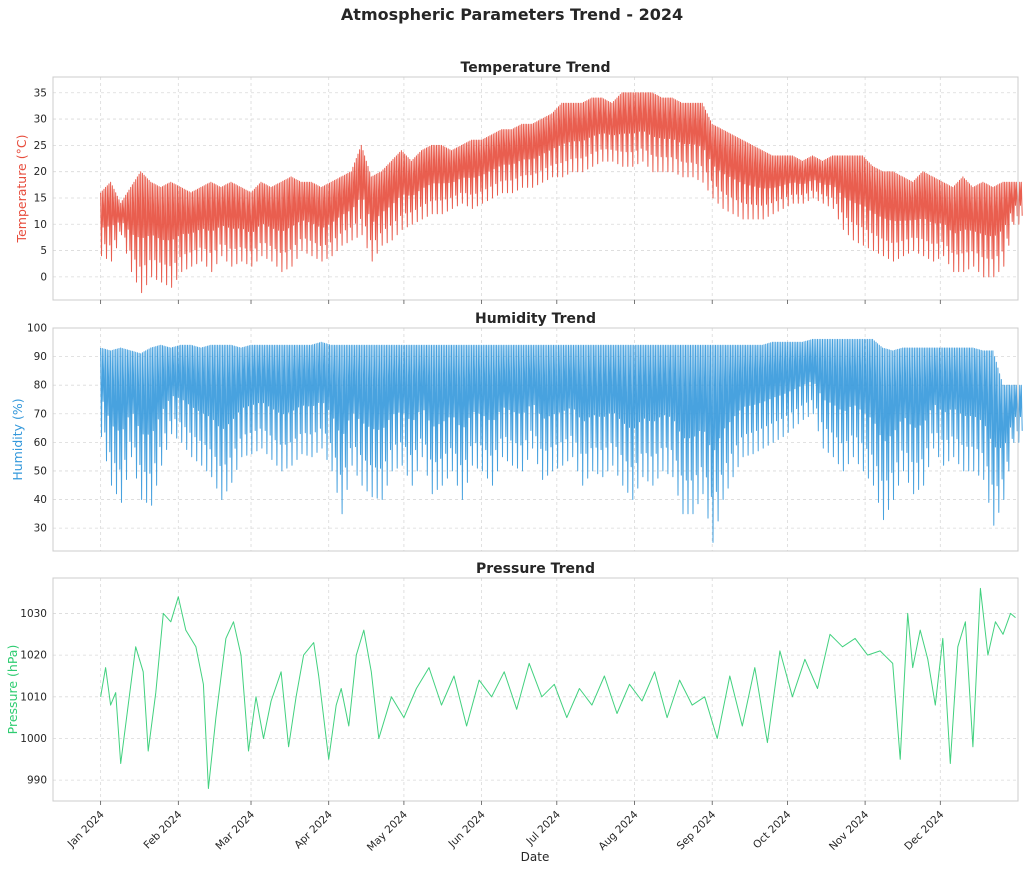 This screenshot has height=874, width=1024. I want to click on y-tick-label: 0, so click(43, 277).